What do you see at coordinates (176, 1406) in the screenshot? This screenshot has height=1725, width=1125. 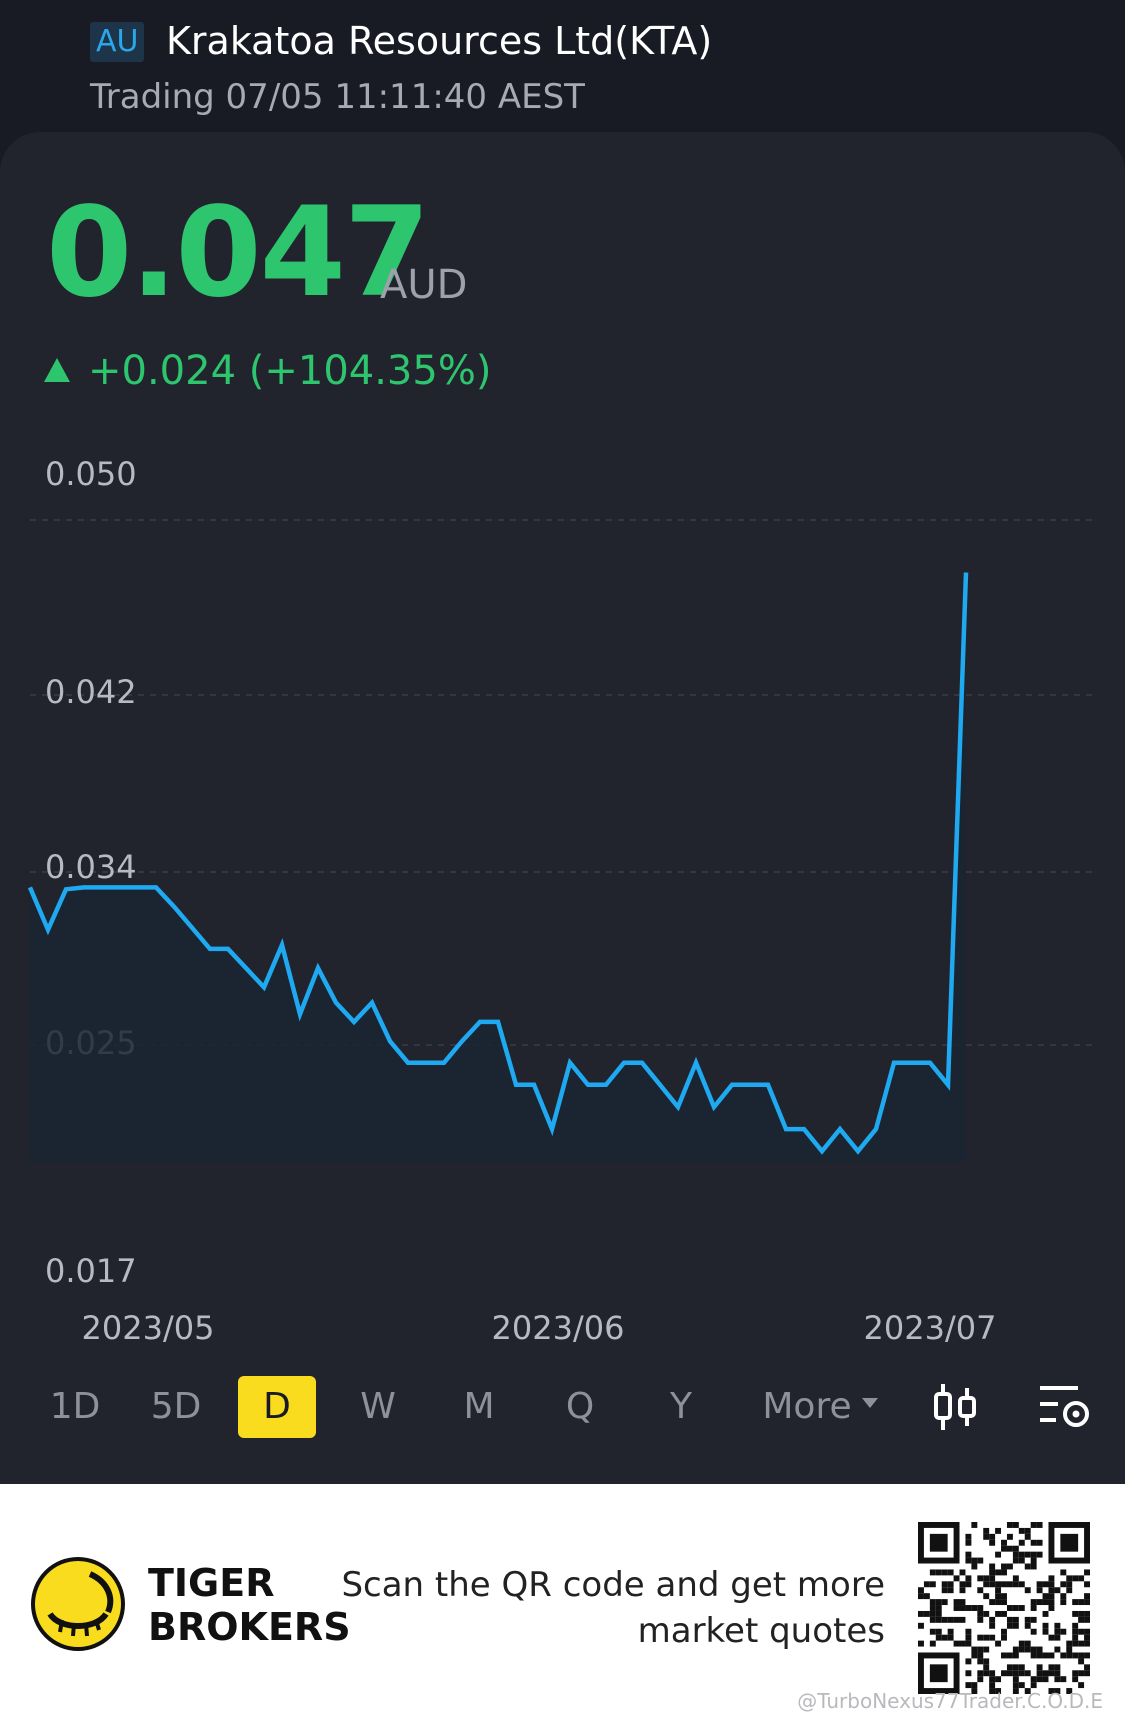 I see `period-button-5d: 5D` at bounding box center [176, 1406].